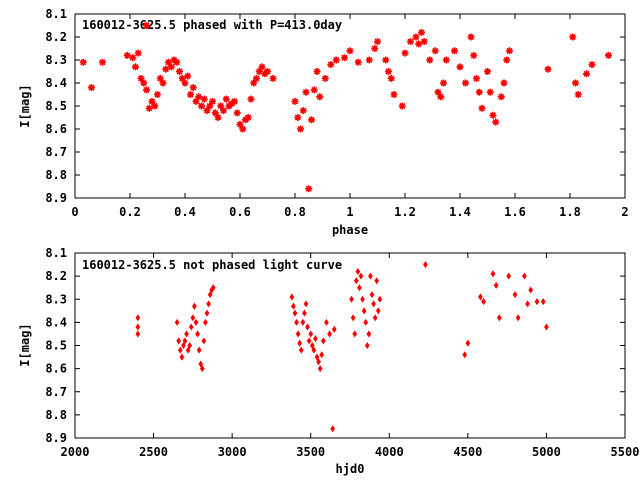 This screenshot has height=480, width=640. Describe the element at coordinates (295, 212) in the screenshot. I see `phased-x-tick-label: 0.8` at that location.